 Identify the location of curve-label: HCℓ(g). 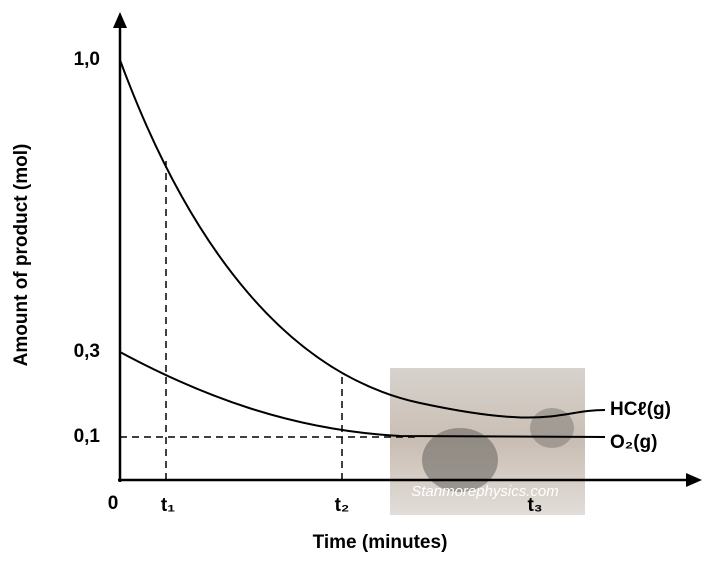
(640, 409).